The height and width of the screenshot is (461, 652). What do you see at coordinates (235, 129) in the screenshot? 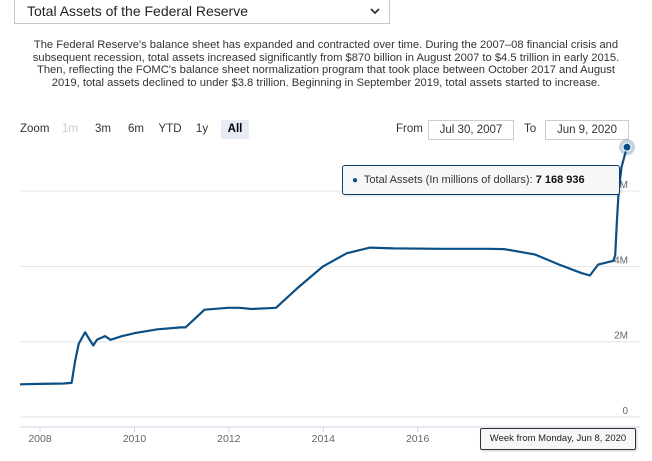
I see `zoom-all-button: All` at bounding box center [235, 129].